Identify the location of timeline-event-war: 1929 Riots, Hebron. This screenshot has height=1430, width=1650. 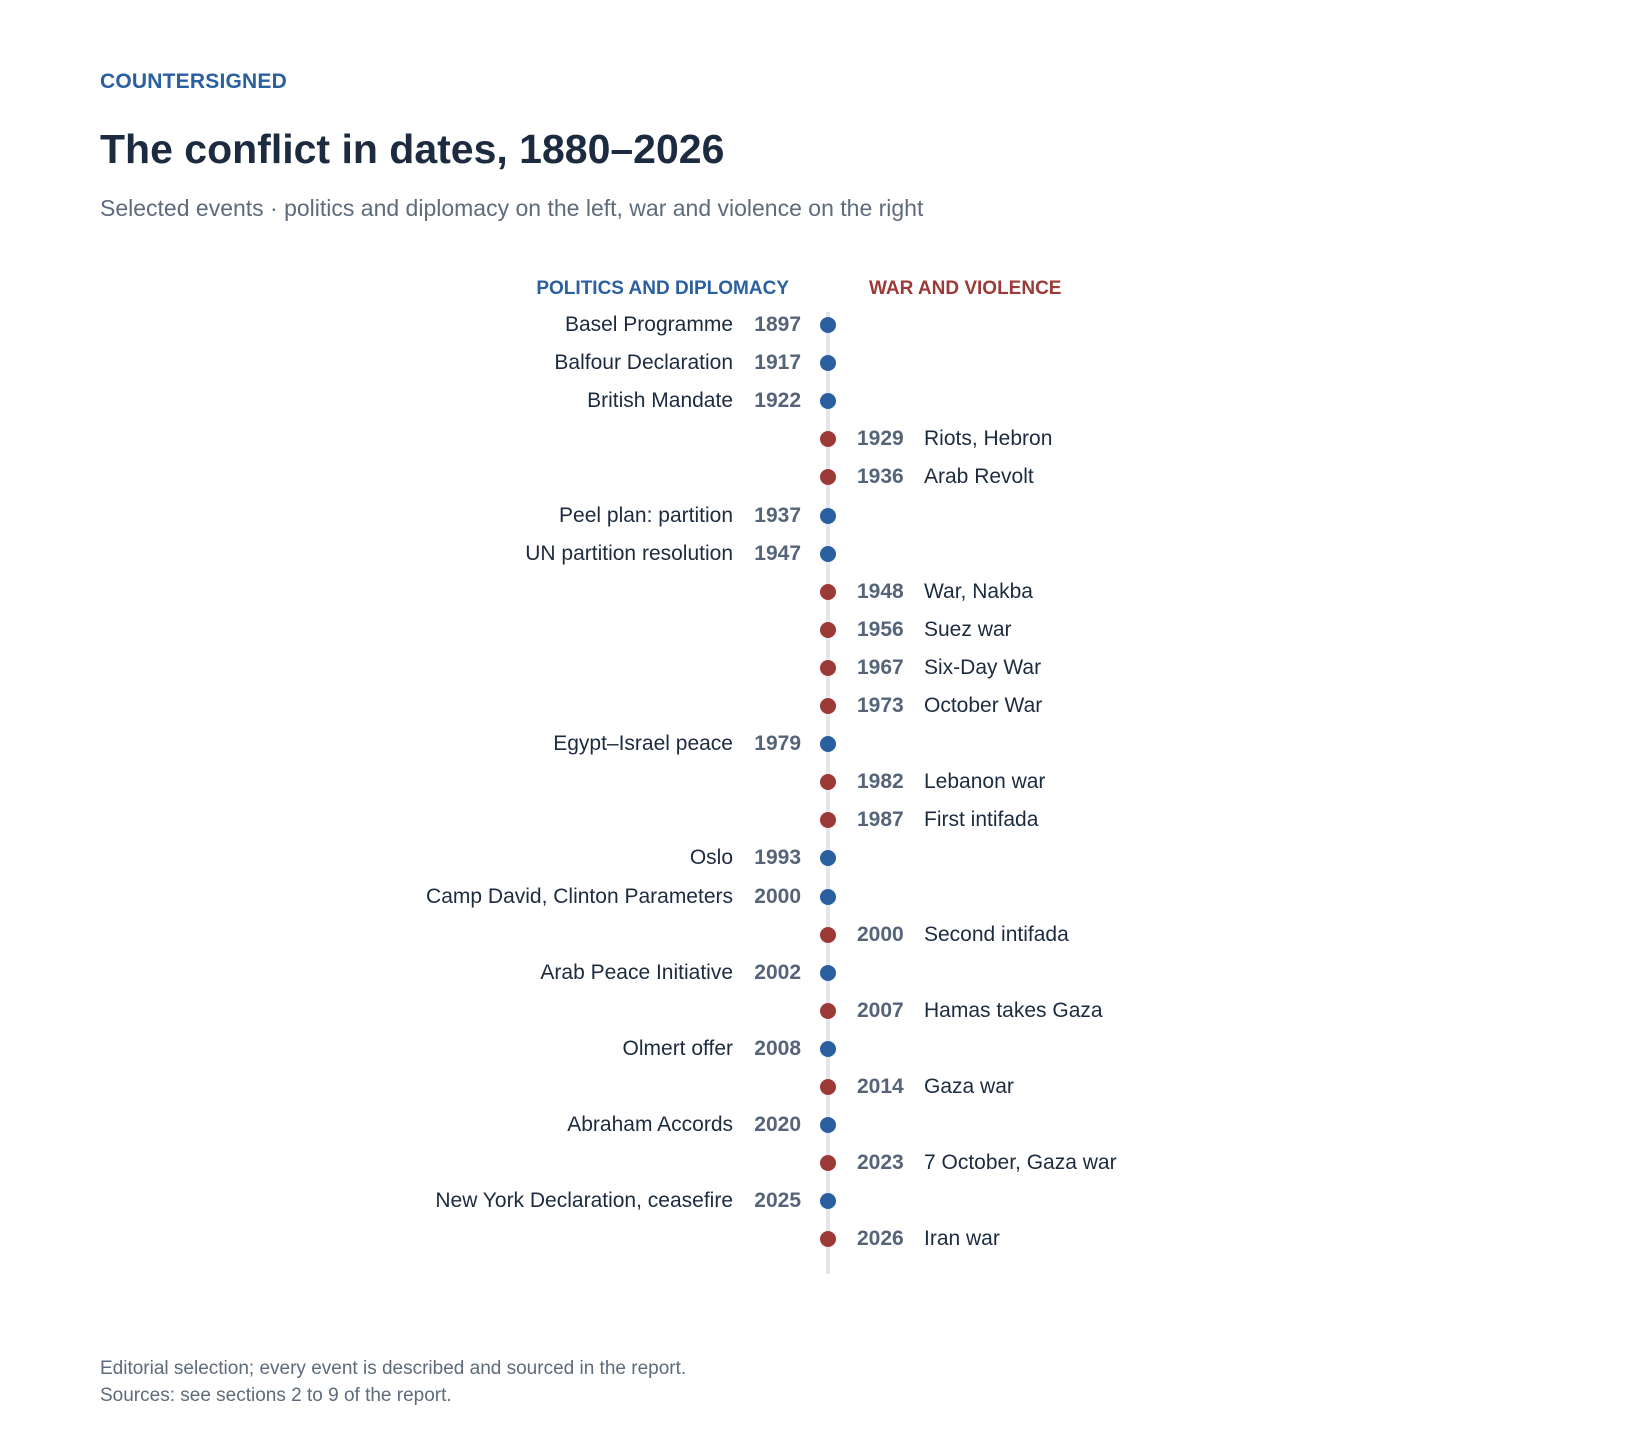
(825, 439).